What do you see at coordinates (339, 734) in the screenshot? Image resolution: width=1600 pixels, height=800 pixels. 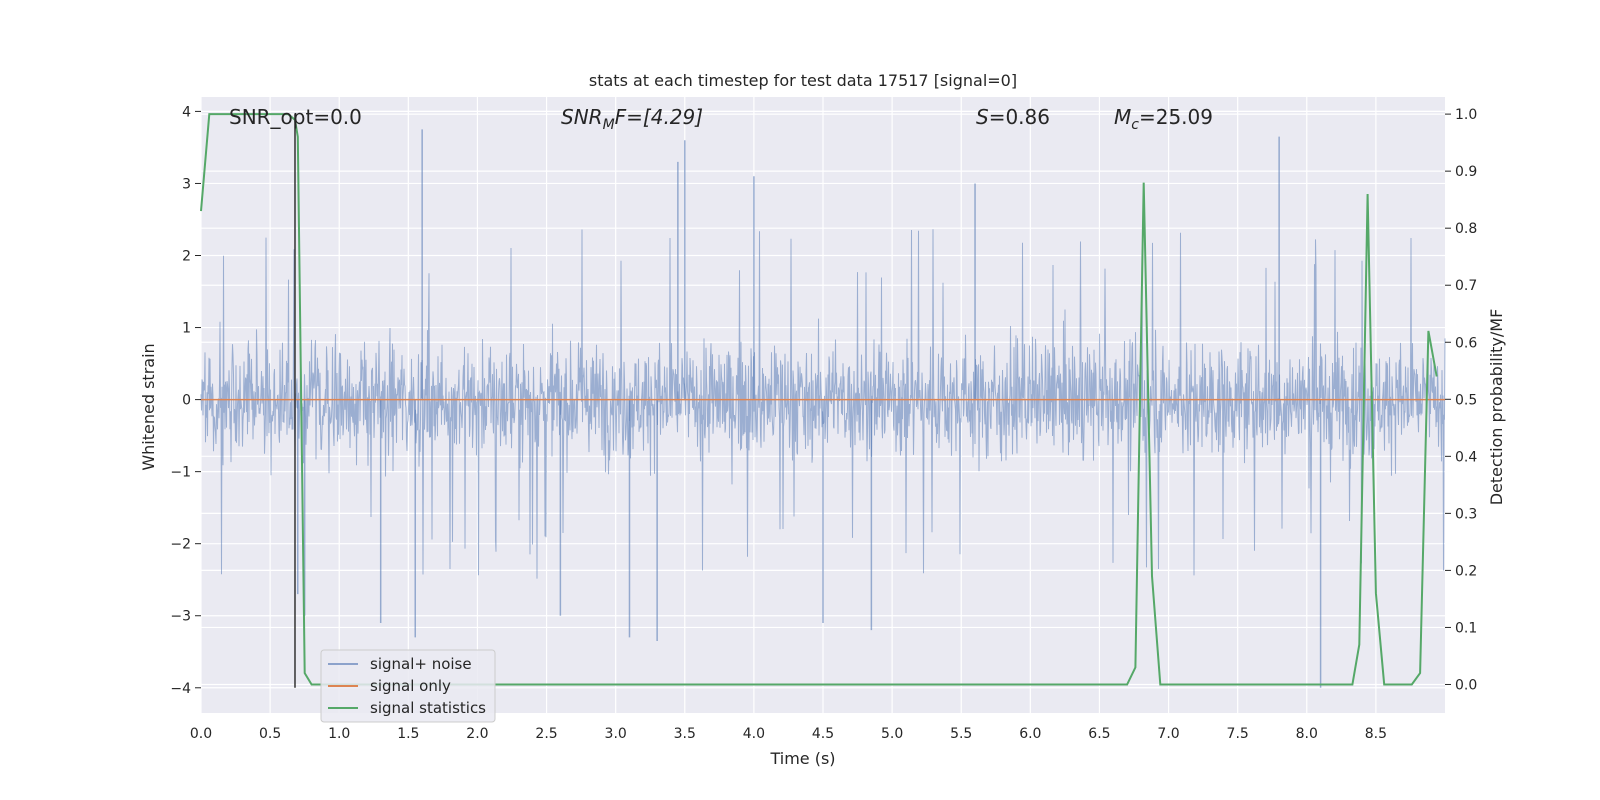 I see `x-tick-label: 1.0` at bounding box center [339, 734].